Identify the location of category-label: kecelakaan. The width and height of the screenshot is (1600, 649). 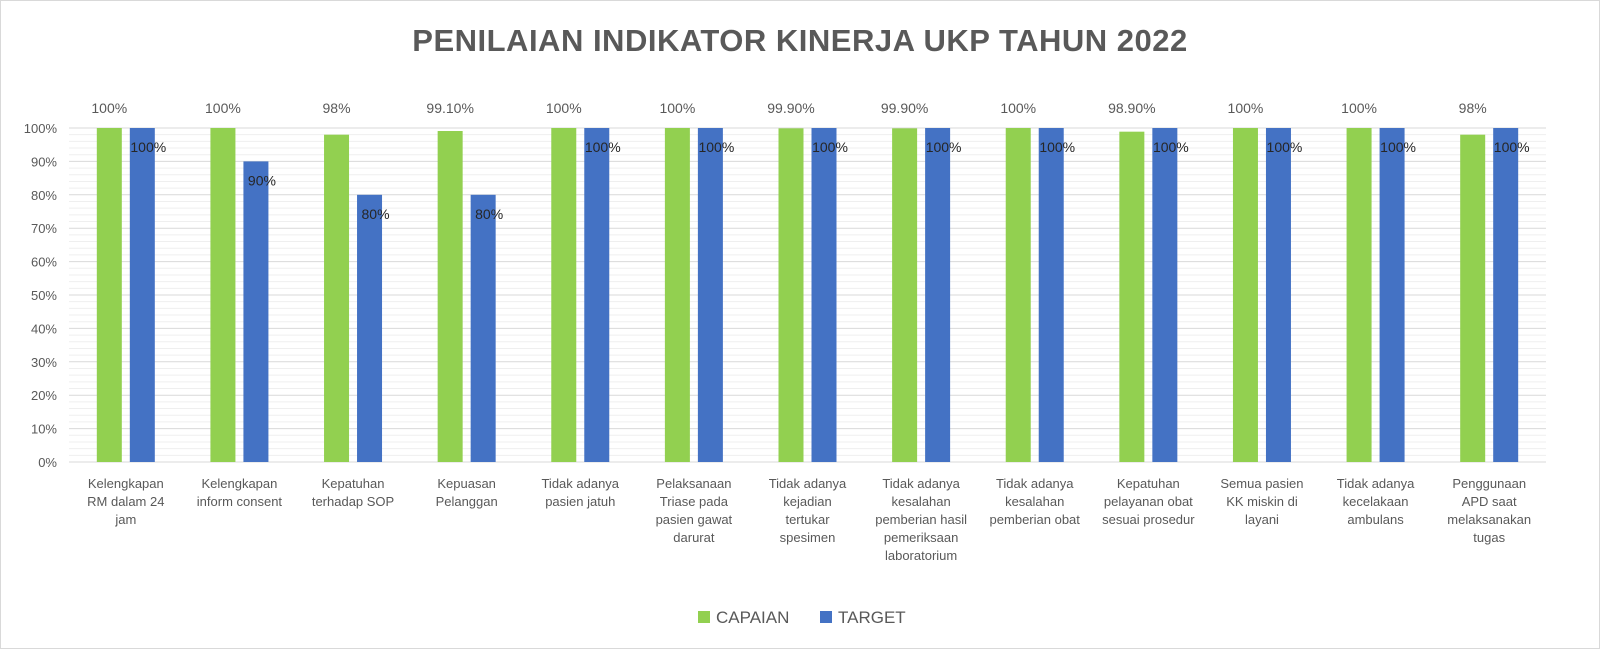
(1376, 501).